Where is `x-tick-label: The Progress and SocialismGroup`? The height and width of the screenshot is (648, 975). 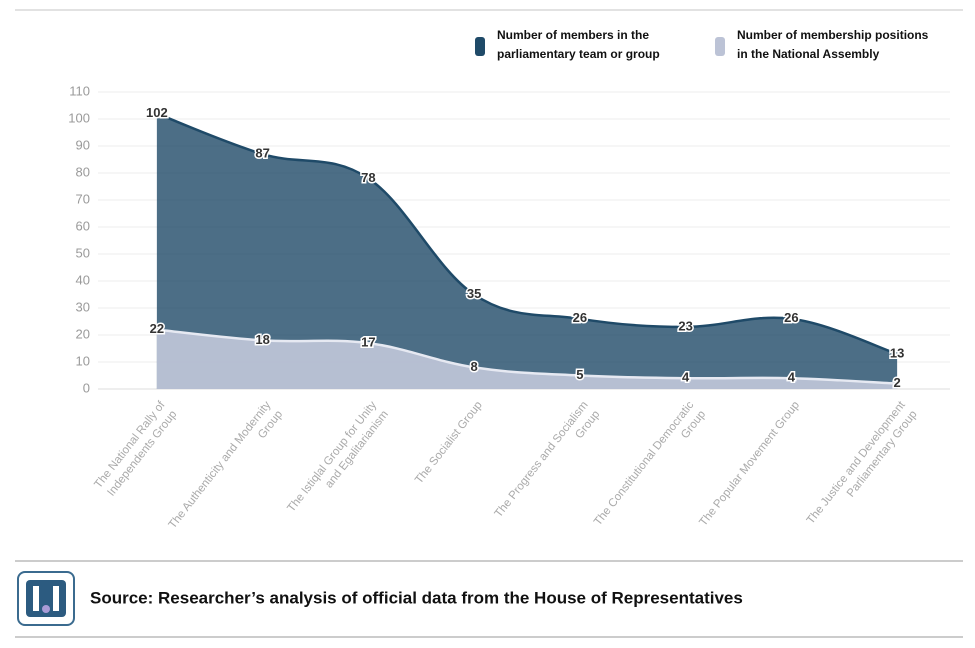
x-tick-label: The Progress and SocialismGroup is located at coordinates (548, 464).